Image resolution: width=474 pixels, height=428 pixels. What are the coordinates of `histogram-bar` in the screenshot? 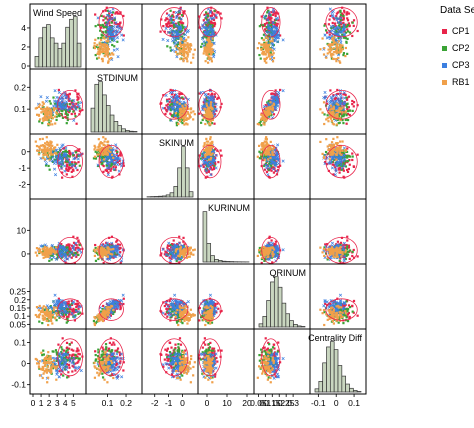 It's located at (48, 46).